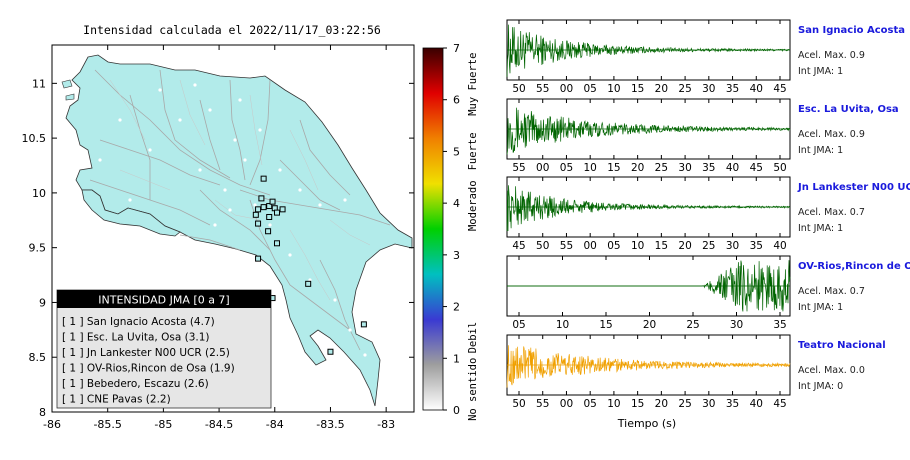  Describe the element at coordinates (456, 151) in the screenshot. I see `colorbar-tick-label: 5` at that location.